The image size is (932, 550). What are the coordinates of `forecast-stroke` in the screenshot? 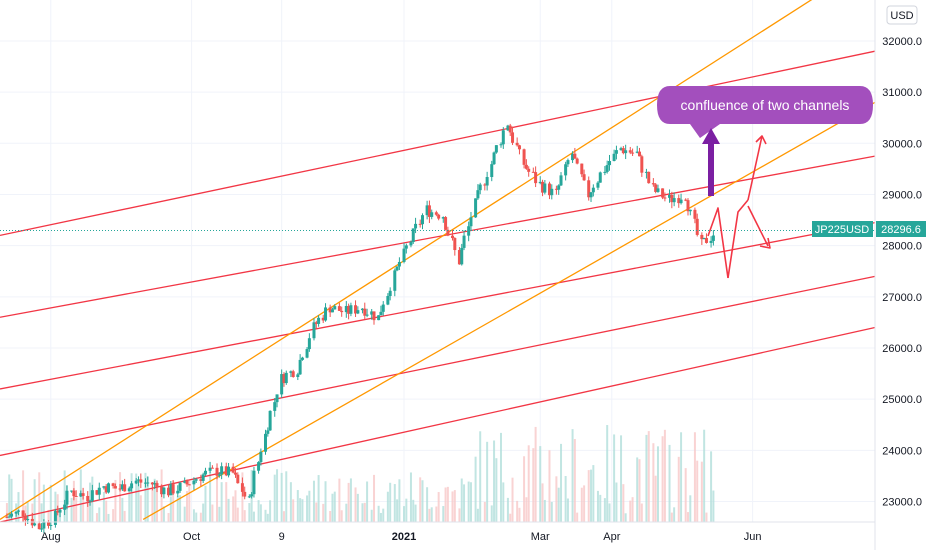 It's located at (718, 243).